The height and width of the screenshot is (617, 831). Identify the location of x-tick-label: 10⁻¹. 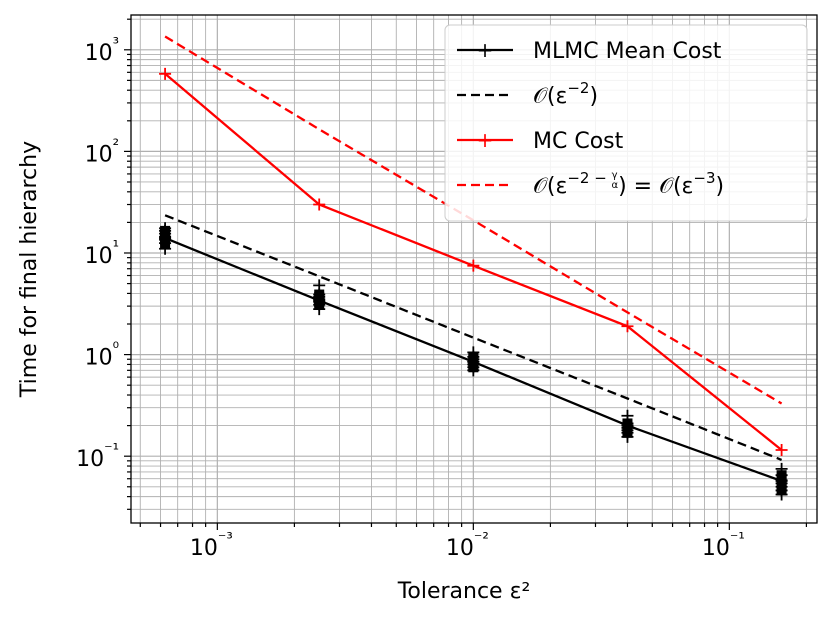
(723, 545).